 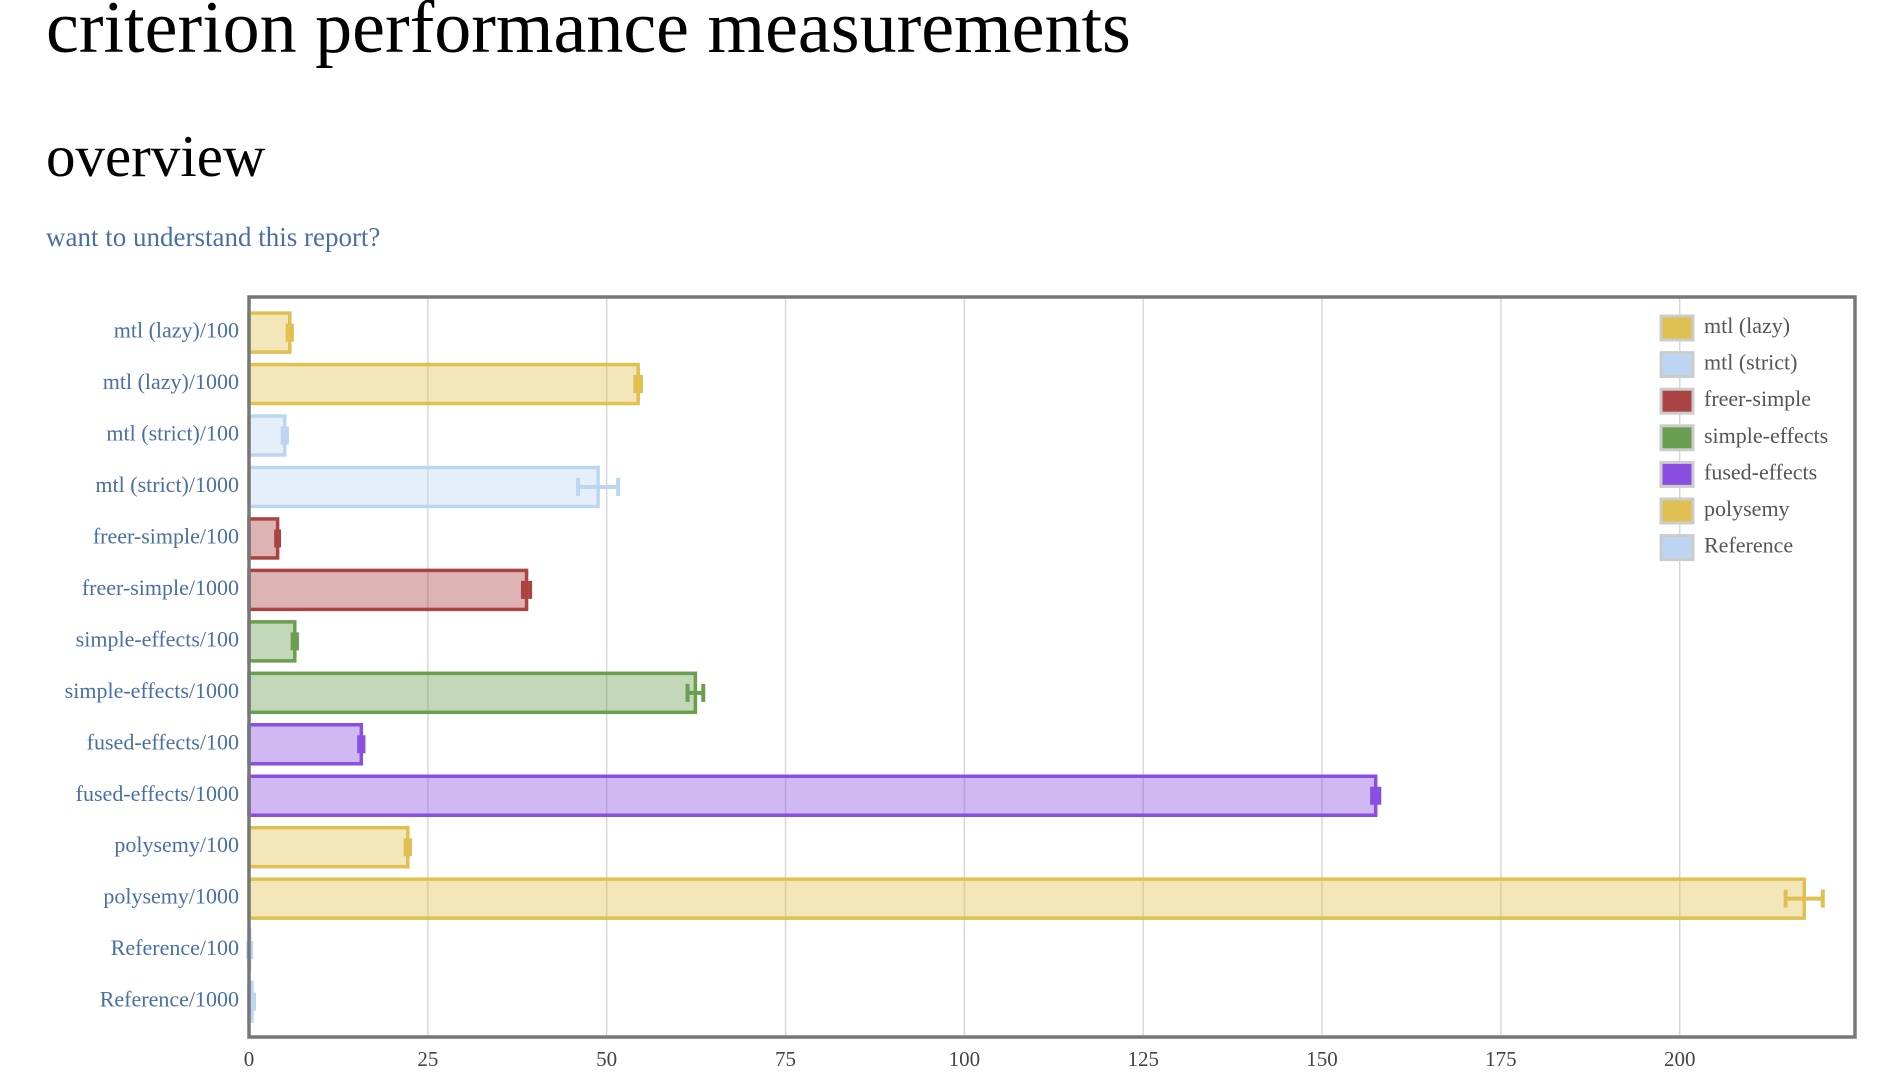 I want to click on category-label: Reference/100, so click(x=175, y=947).